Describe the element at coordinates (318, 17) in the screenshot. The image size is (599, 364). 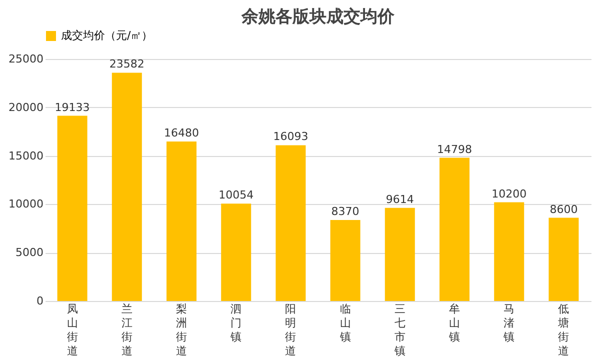
I see `chart-title: 余姚各版块成交均价` at that location.